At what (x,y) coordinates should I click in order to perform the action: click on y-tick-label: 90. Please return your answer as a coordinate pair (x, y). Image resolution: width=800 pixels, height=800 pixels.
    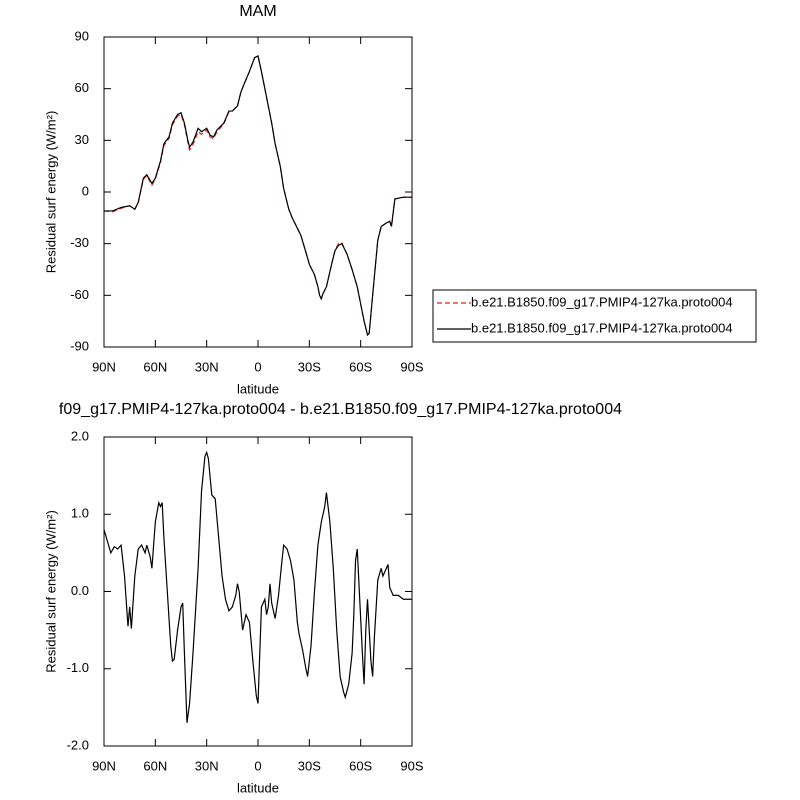
    Looking at the image, I should click on (82, 35).